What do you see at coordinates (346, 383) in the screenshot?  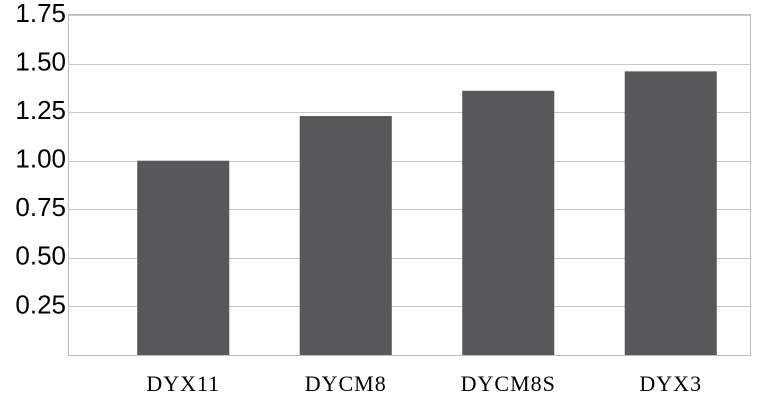 I see `x-tick-label: DYCM8` at bounding box center [346, 383].